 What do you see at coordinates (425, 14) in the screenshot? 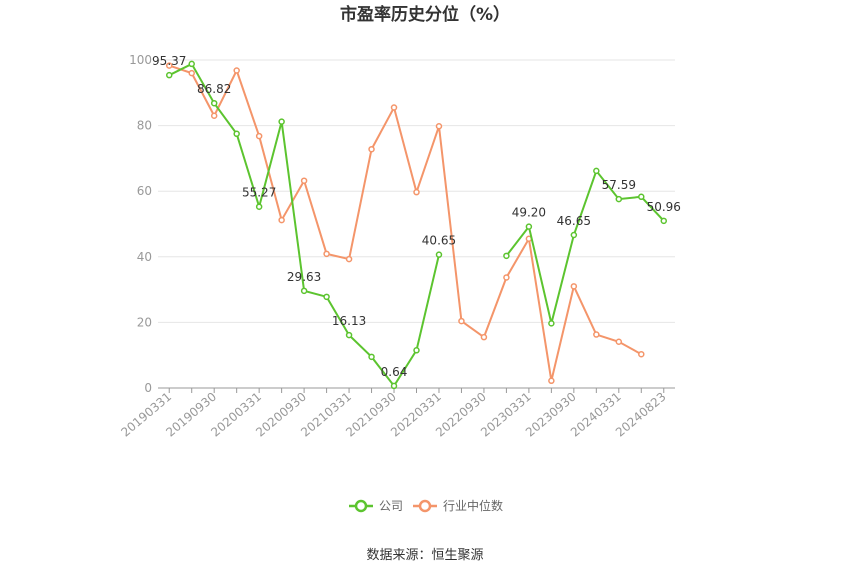
I see `chart-title: 市盈率历史分位（%）` at bounding box center [425, 14].